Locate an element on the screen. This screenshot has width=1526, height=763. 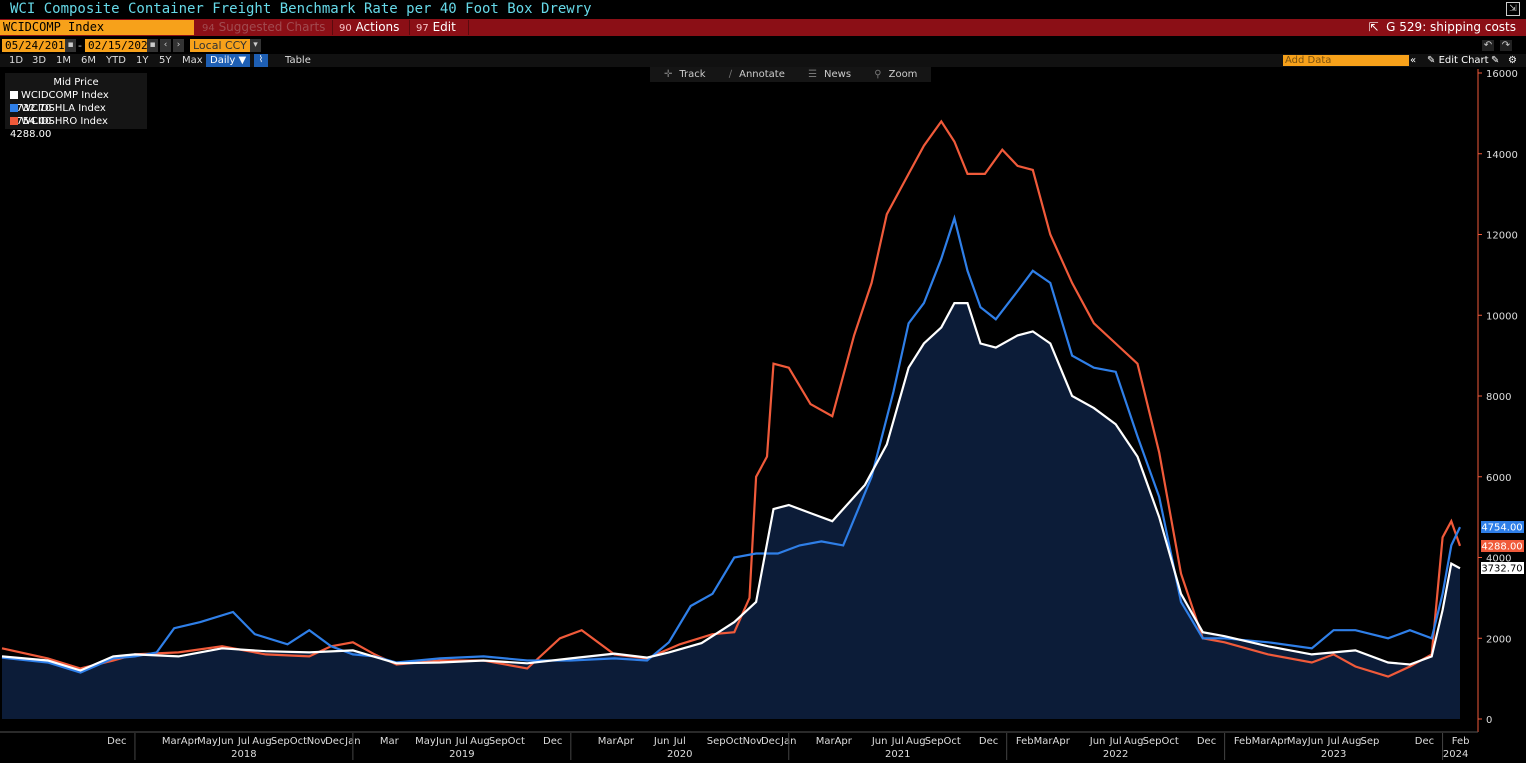
undo-icon: ↶ is located at coordinates (1488, 45).